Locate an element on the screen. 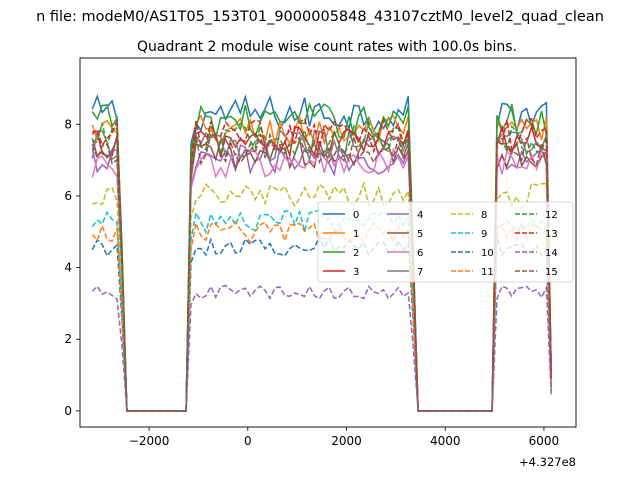 This screenshot has width=640, height=480. y-tick-label: 2 is located at coordinates (68, 339).